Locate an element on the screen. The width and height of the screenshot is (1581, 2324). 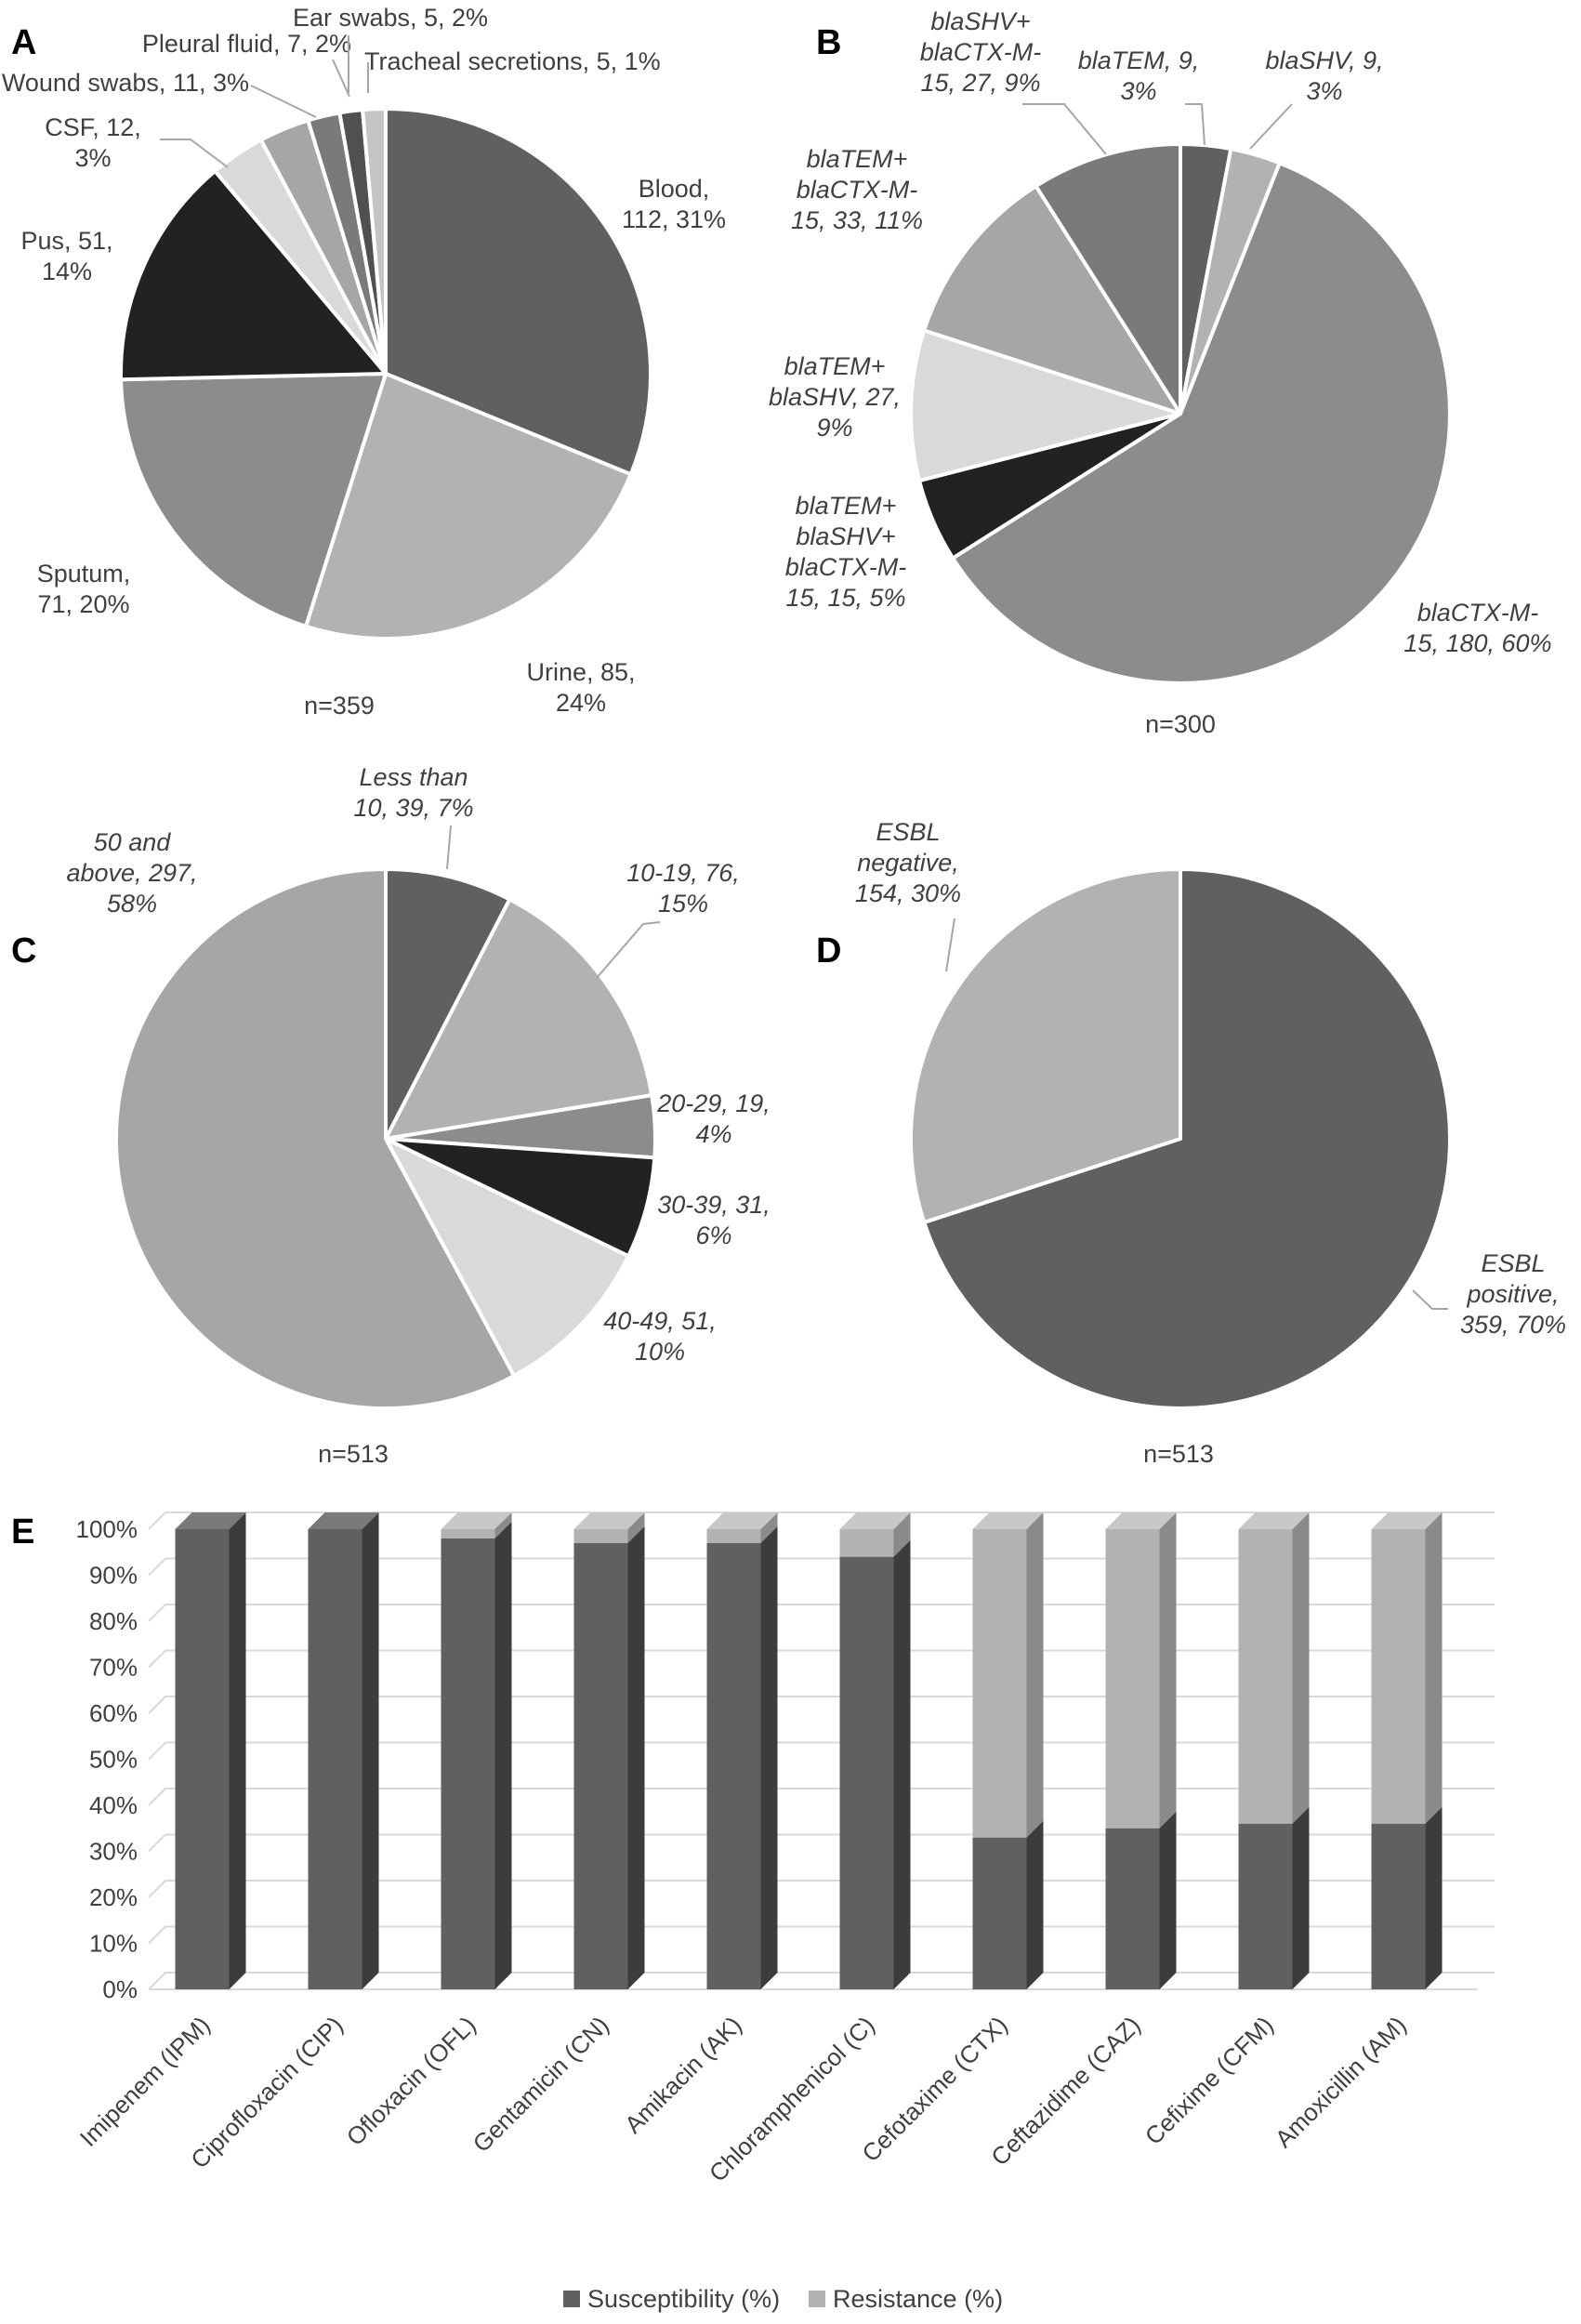
pie-b-slice-blatem-blashv is located at coordinates (1046, 405).